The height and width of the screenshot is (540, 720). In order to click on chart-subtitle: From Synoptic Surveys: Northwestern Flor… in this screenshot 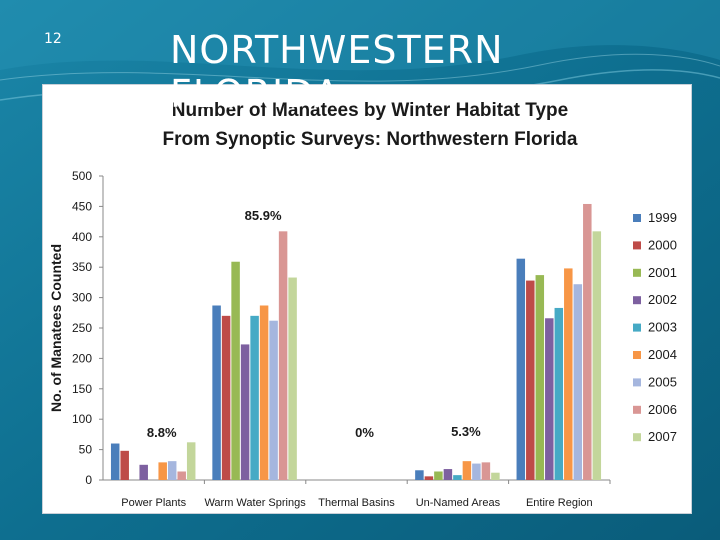, I will do `click(370, 139)`.